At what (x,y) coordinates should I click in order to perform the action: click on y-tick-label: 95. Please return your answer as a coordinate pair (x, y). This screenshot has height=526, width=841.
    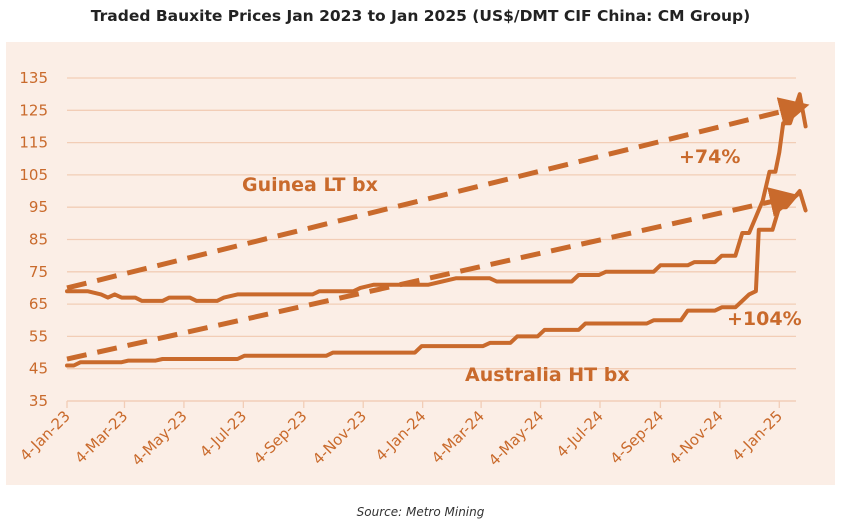
    Looking at the image, I should click on (38, 207).